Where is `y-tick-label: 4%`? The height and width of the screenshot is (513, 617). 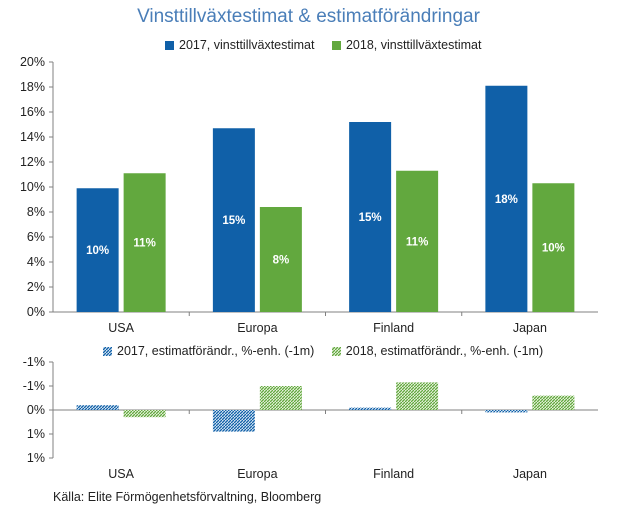
y-tick-label: 4% is located at coordinates (36, 262).